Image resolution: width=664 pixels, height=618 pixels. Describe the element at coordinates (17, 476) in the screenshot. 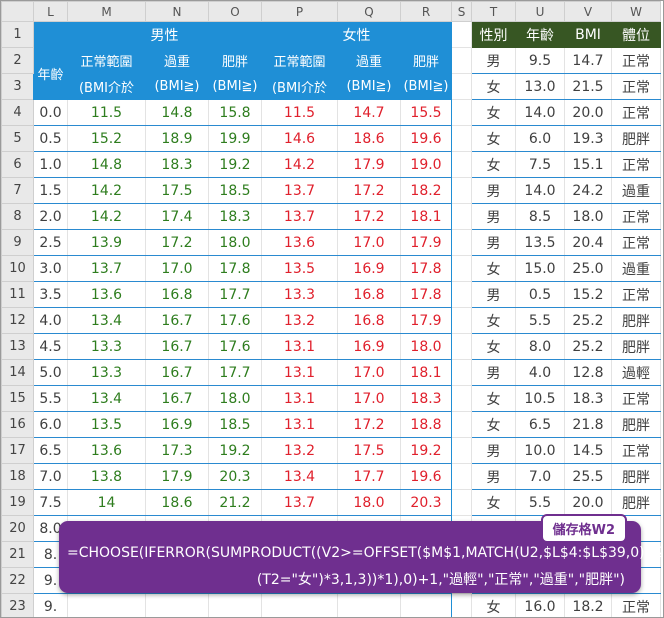

I see `row-number: 18` at that location.